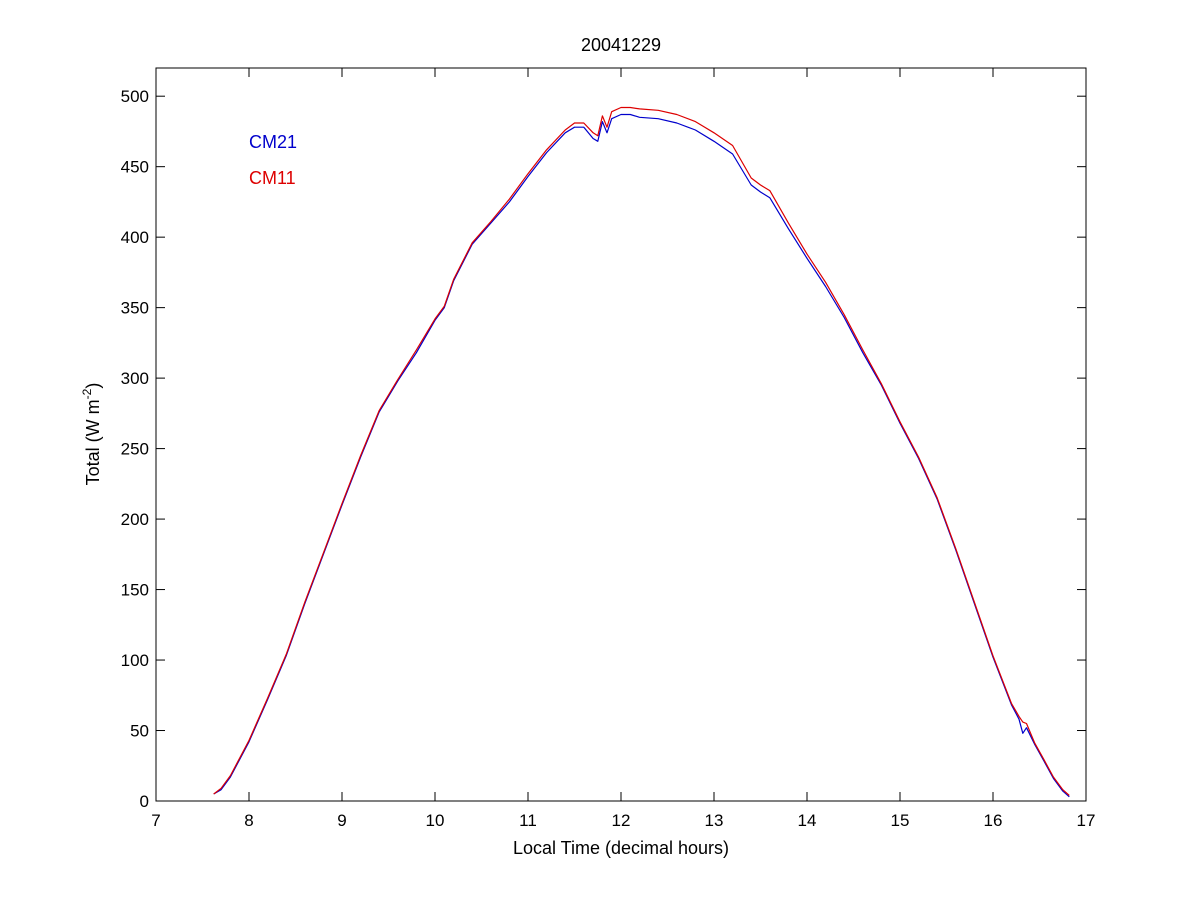 This screenshot has width=1200, height=900. Describe the element at coordinates (273, 160) in the screenshot. I see `legend: CM21 CM11` at that location.